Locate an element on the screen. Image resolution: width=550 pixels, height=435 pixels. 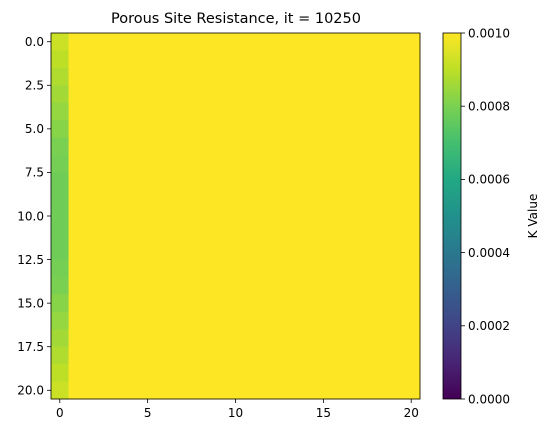
x-tick-label: 0 is located at coordinates (60, 413).